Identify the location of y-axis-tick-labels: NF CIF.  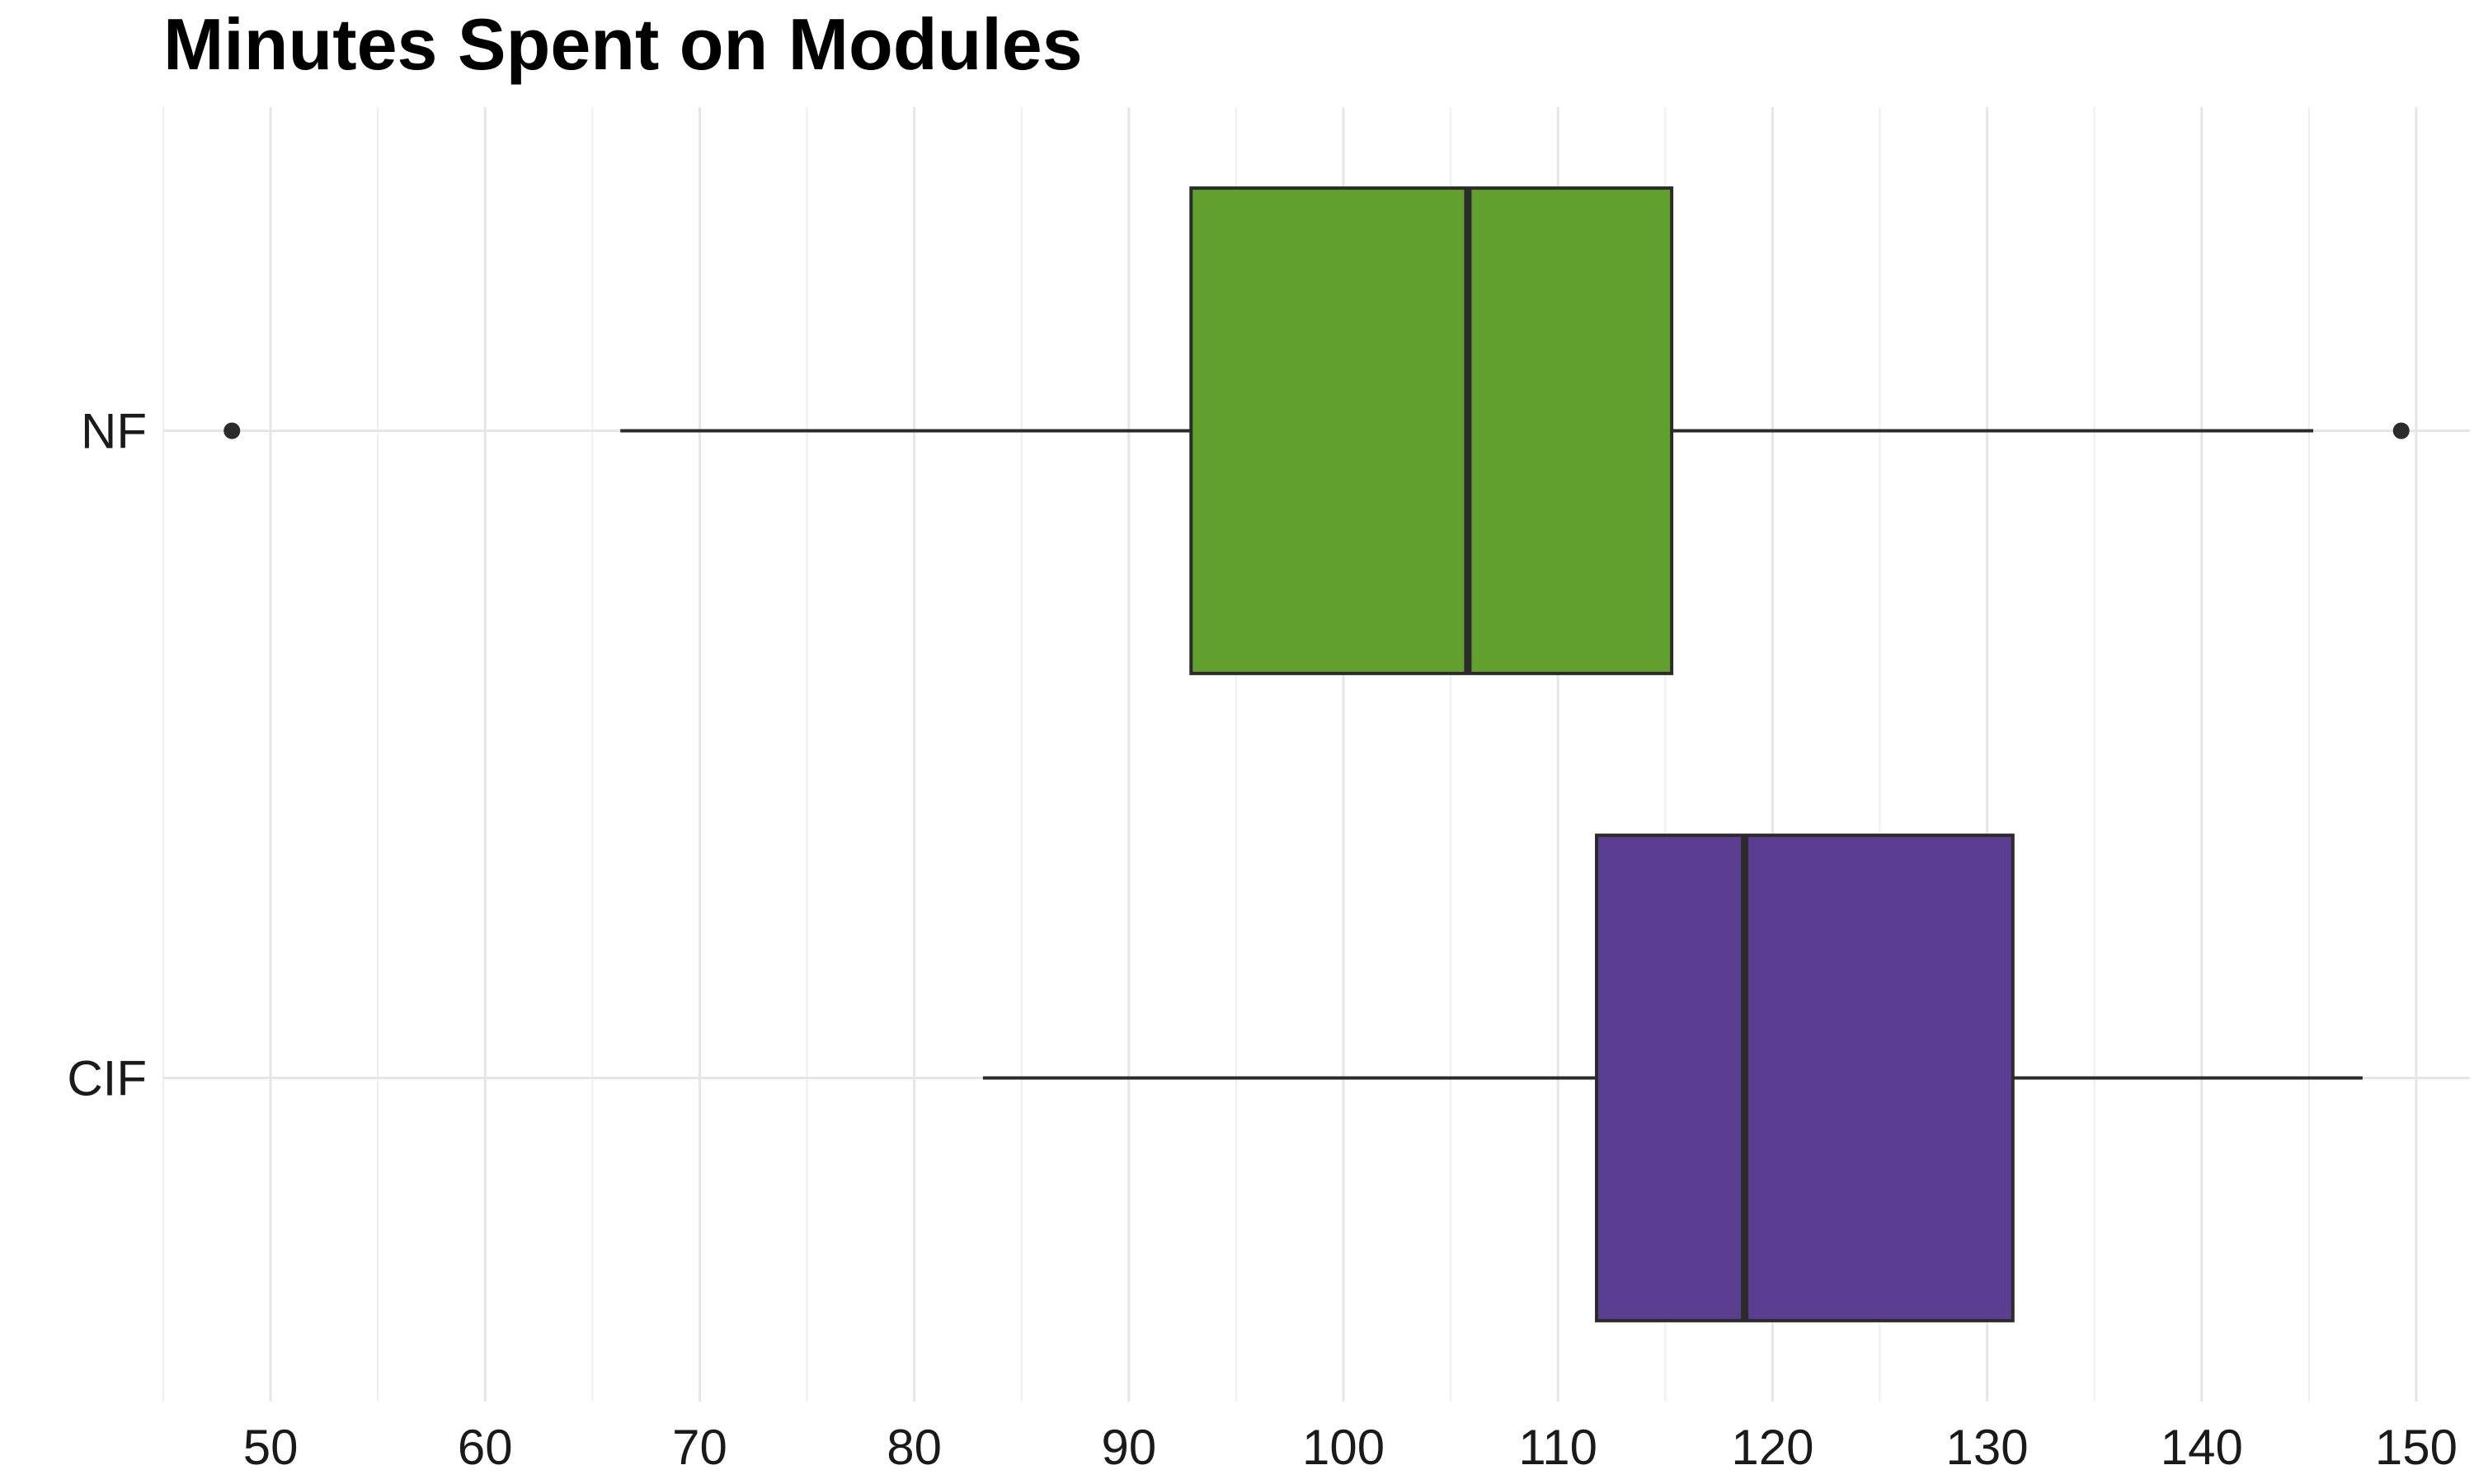
(107, 755).